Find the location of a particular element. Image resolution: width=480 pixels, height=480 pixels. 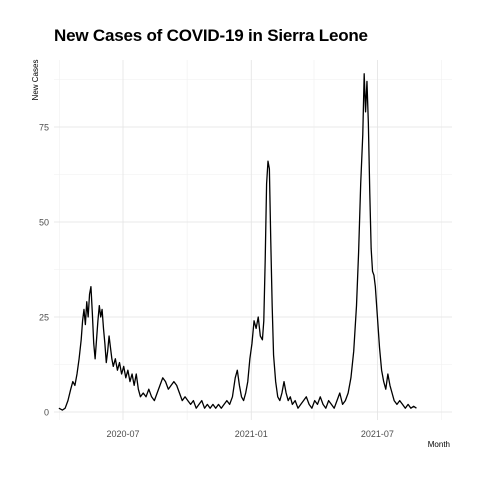

x-tick-labels: 2020-07 2021-01 2021-07 is located at coordinates (249, 434).